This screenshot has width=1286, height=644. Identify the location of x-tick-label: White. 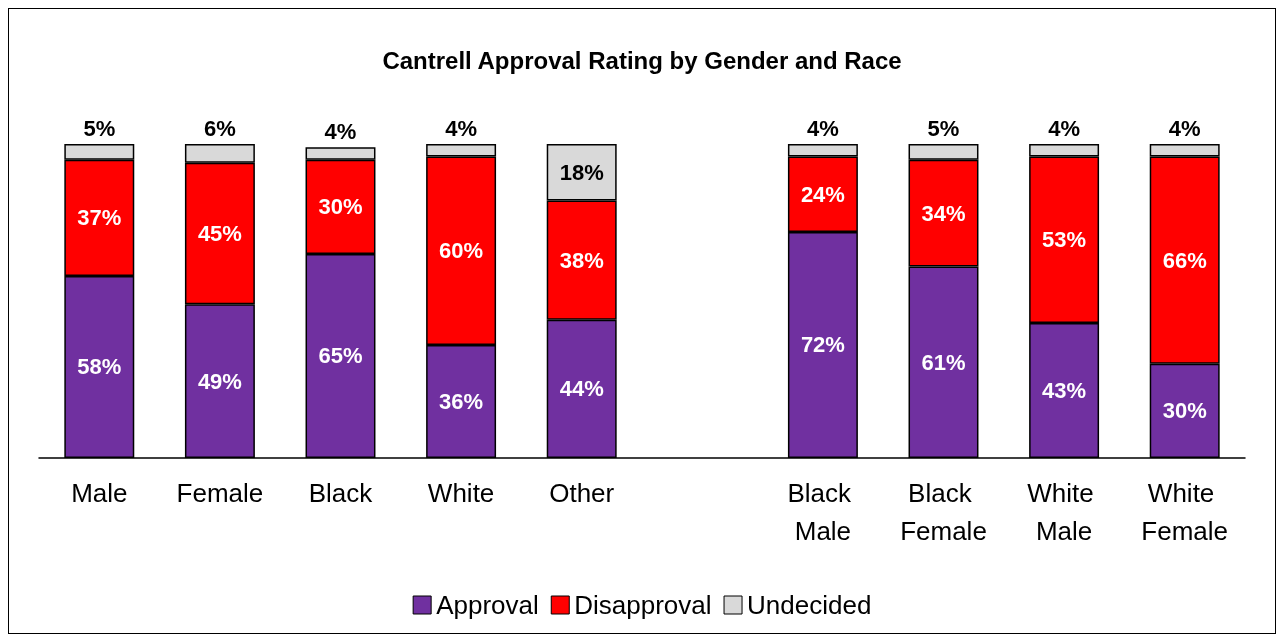
(461, 493).